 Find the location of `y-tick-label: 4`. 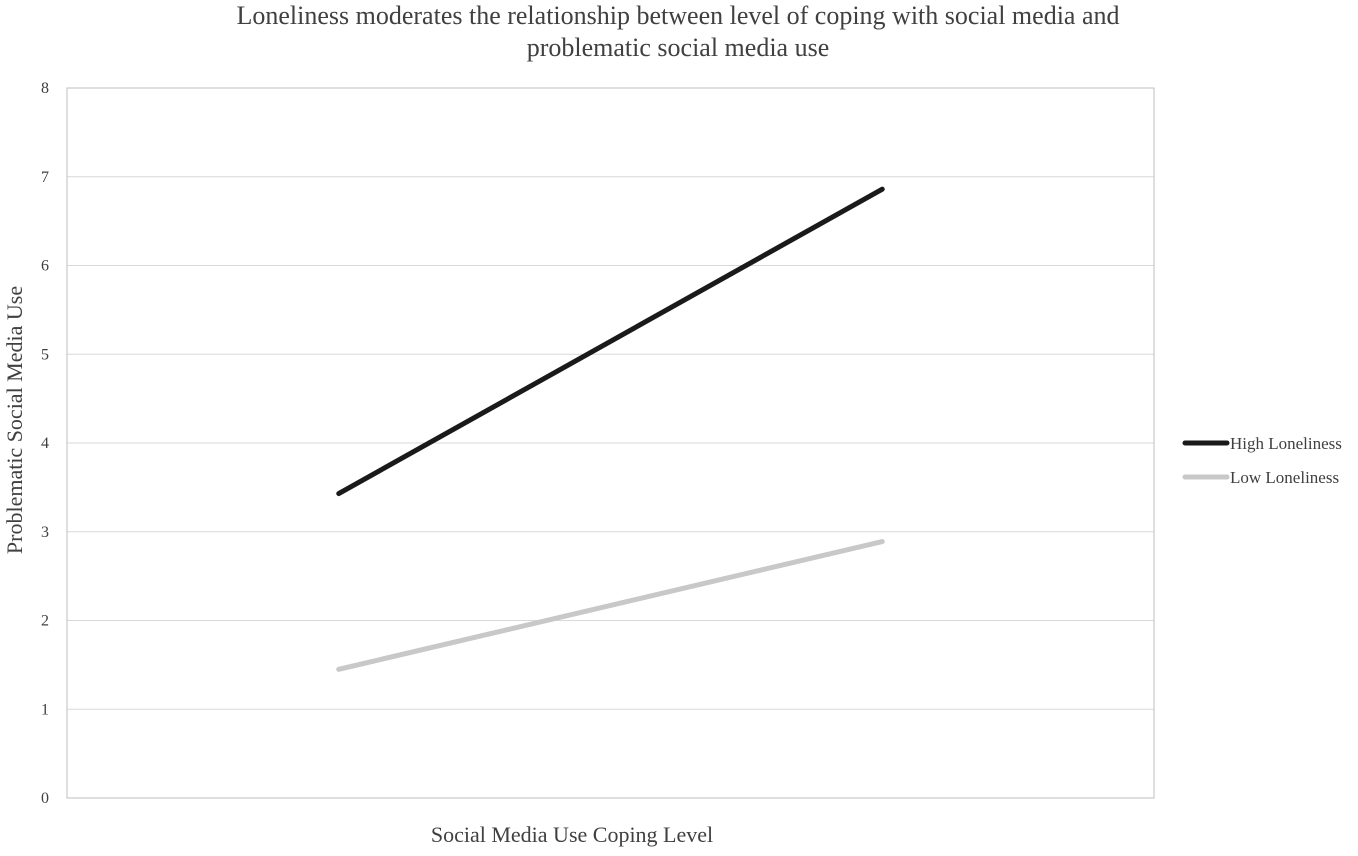

y-tick-label: 4 is located at coordinates (45, 443).